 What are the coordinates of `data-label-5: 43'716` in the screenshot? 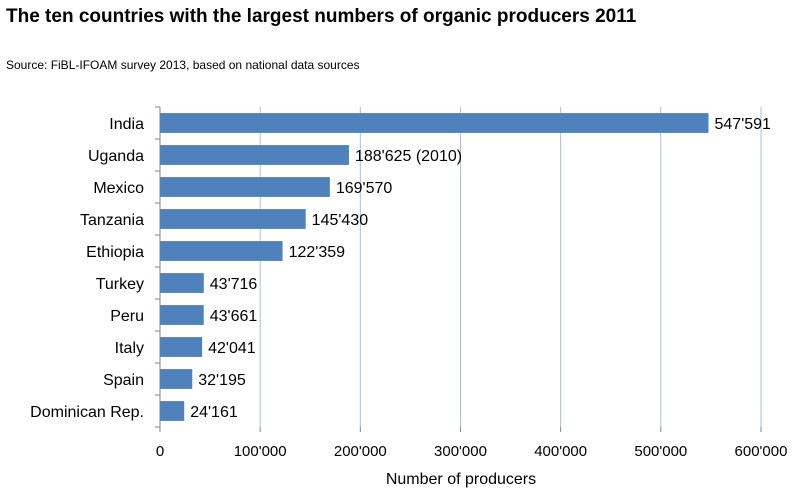 It's located at (234, 284).